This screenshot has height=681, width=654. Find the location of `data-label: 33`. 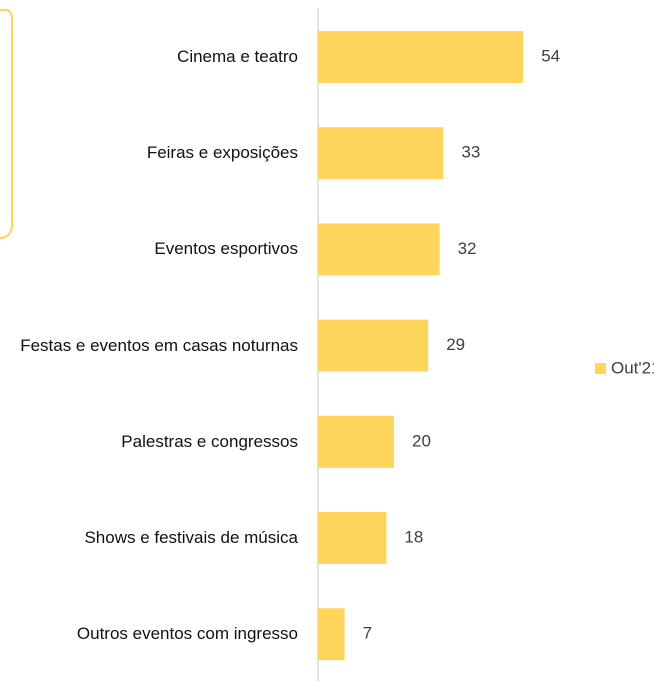

data-label: 33 is located at coordinates (470, 152).